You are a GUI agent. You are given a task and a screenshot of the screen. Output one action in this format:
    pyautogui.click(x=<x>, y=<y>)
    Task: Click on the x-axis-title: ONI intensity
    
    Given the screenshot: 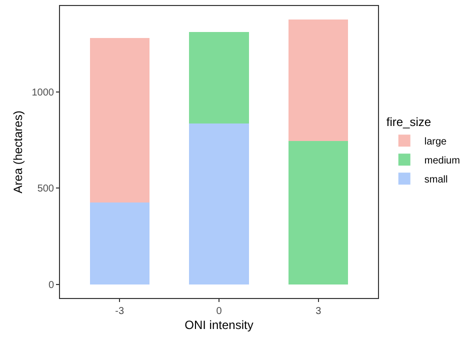 What is the action you would take?
    pyautogui.click(x=219, y=325)
    